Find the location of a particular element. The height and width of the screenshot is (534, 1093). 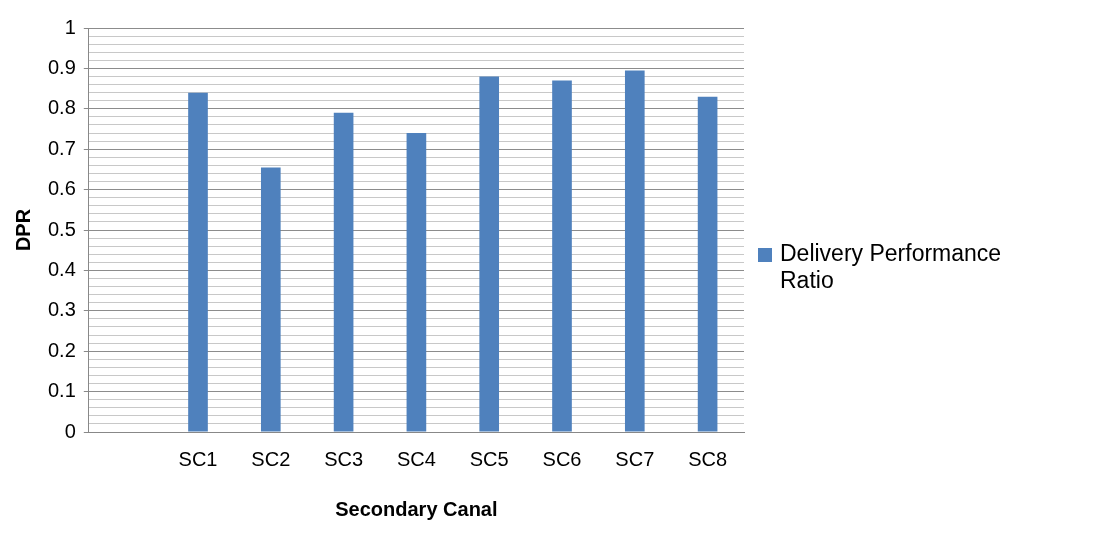

y-axis-title: DPR is located at coordinates (22, 230).